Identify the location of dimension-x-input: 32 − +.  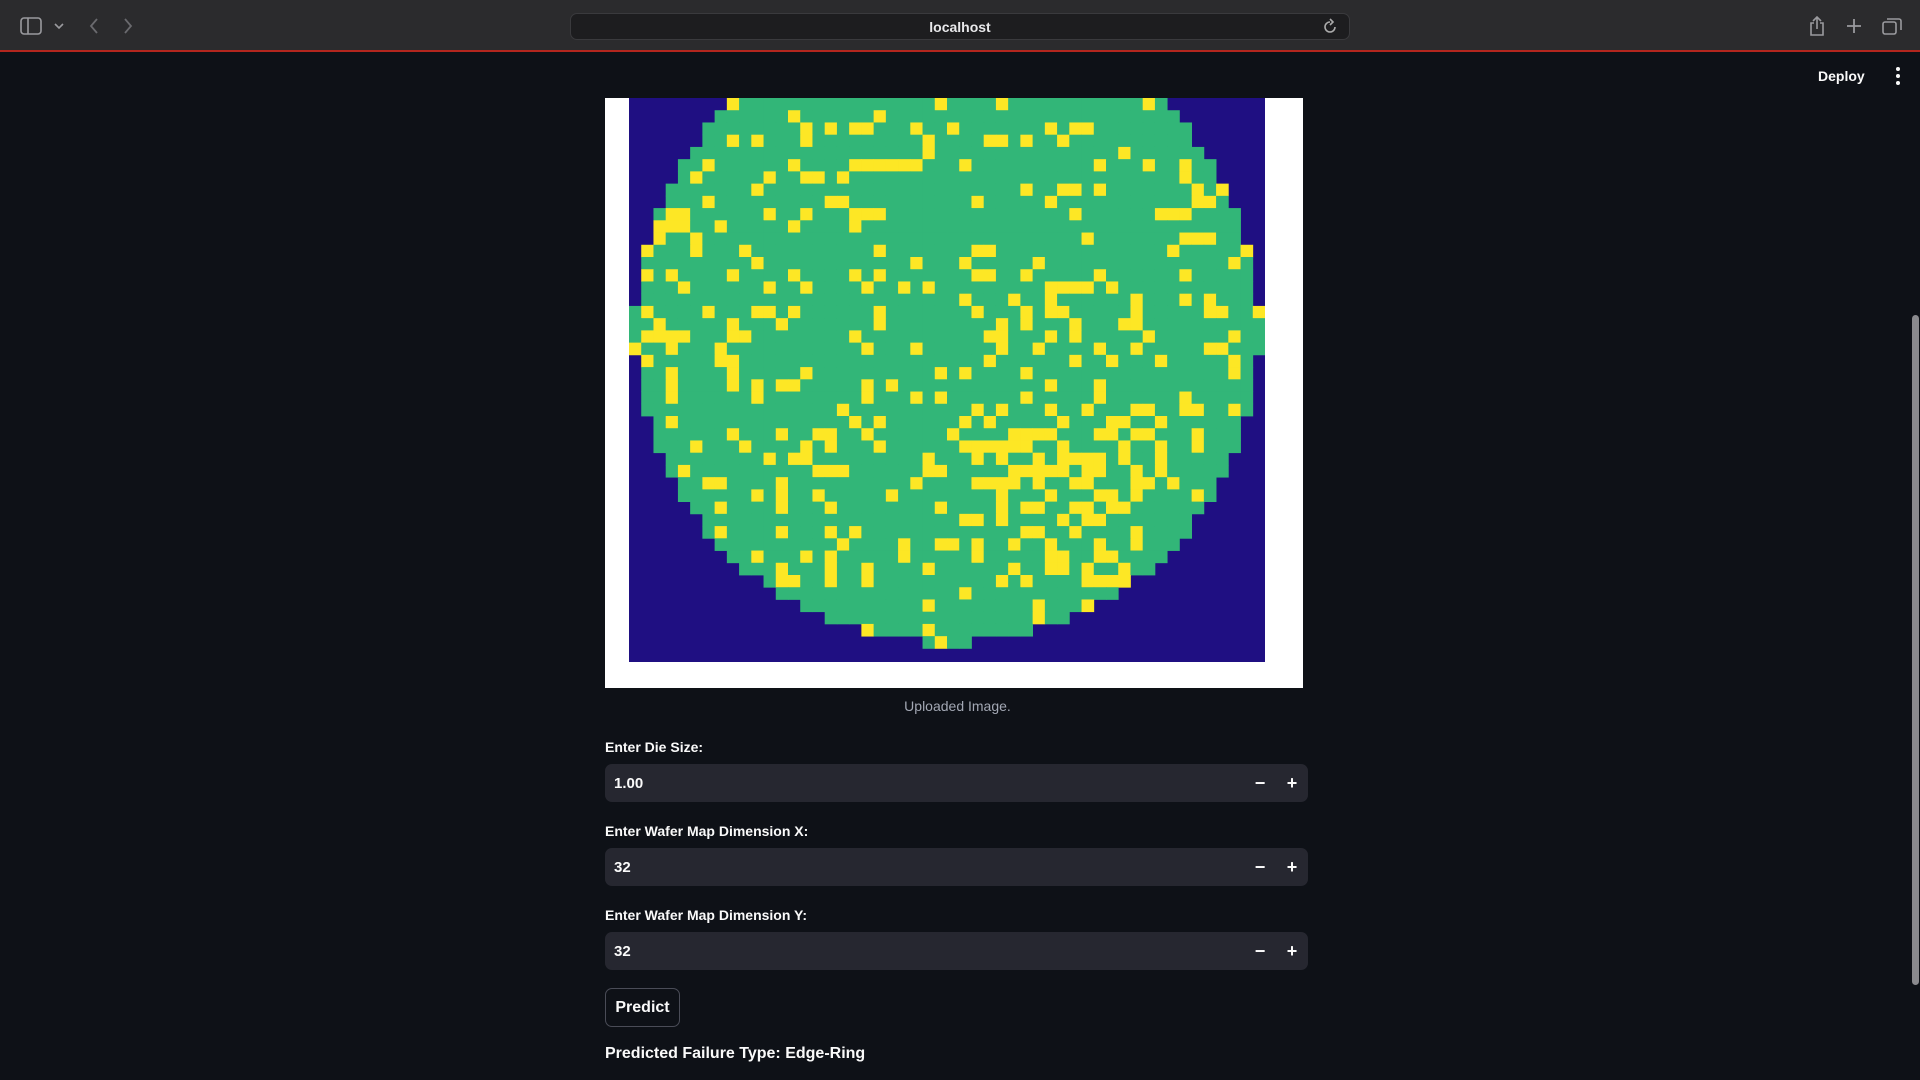
(956, 867).